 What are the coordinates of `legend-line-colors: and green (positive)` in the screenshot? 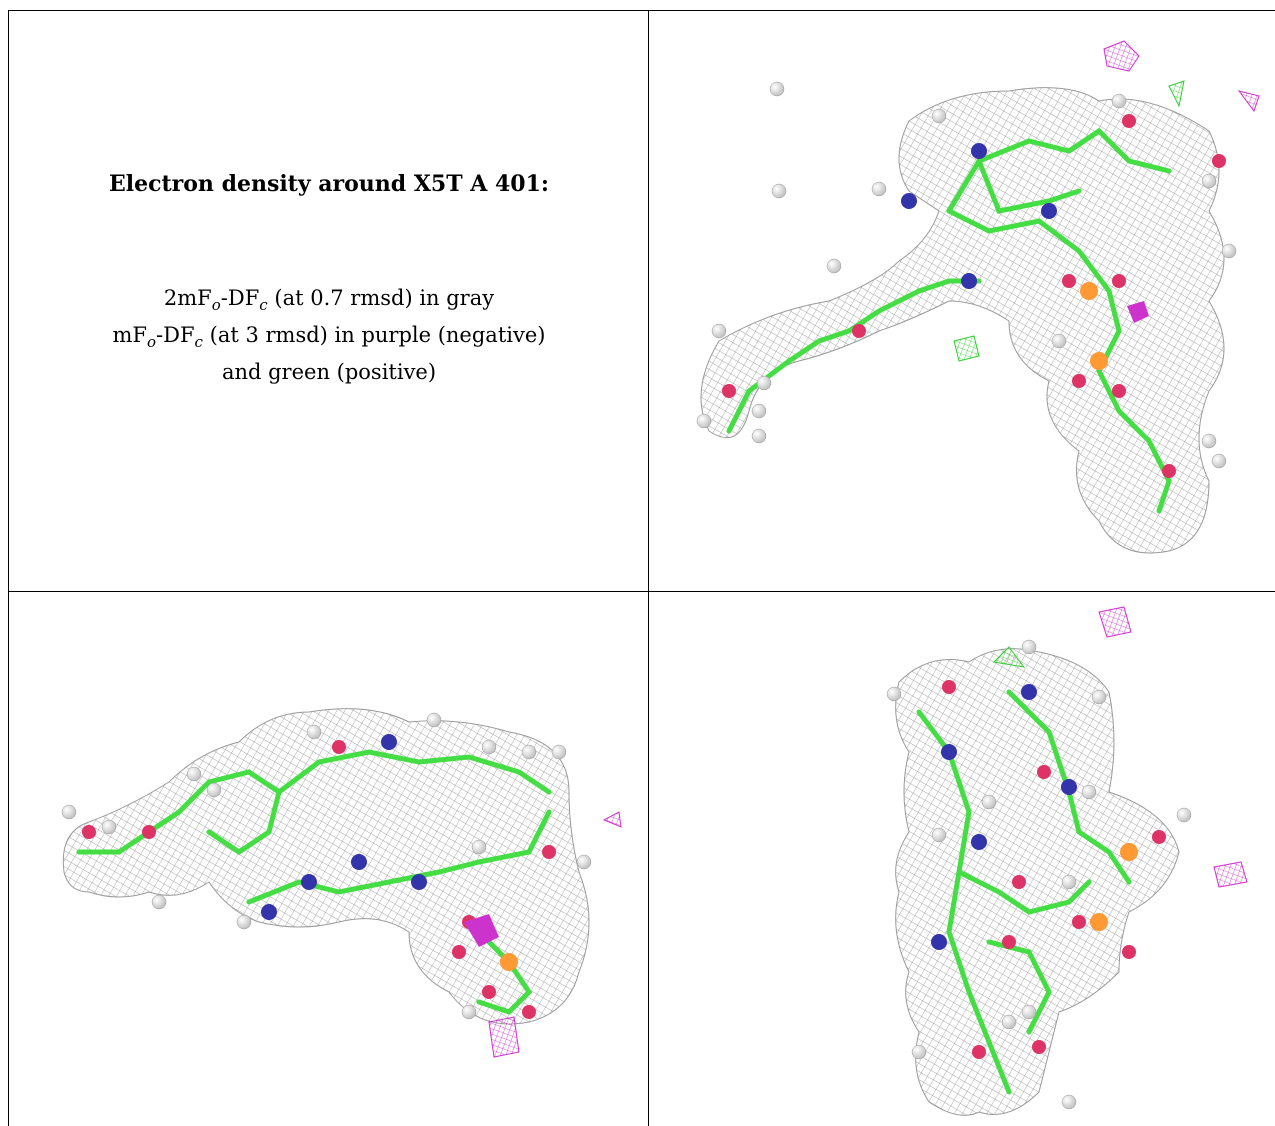 It's located at (328, 372).